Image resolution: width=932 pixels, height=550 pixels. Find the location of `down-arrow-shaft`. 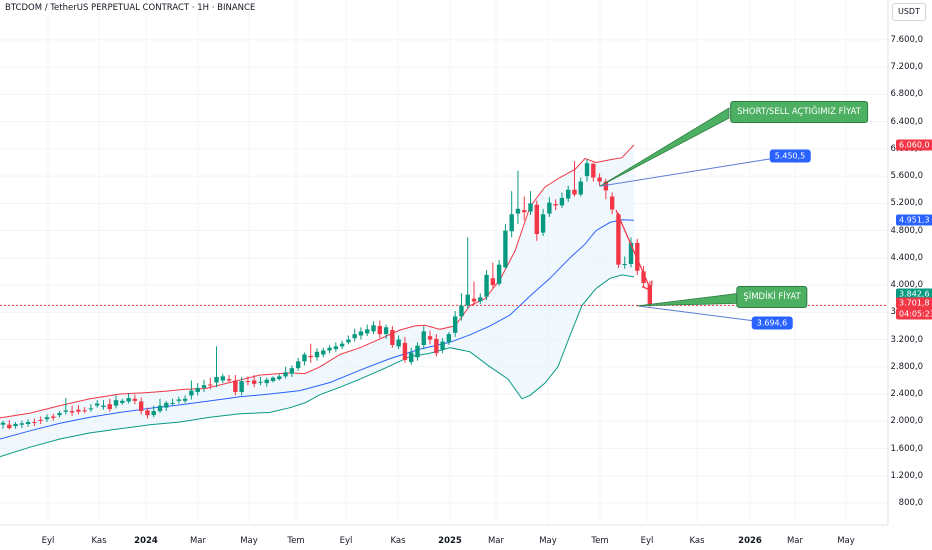

down-arrow-shaft is located at coordinates (633, 250).